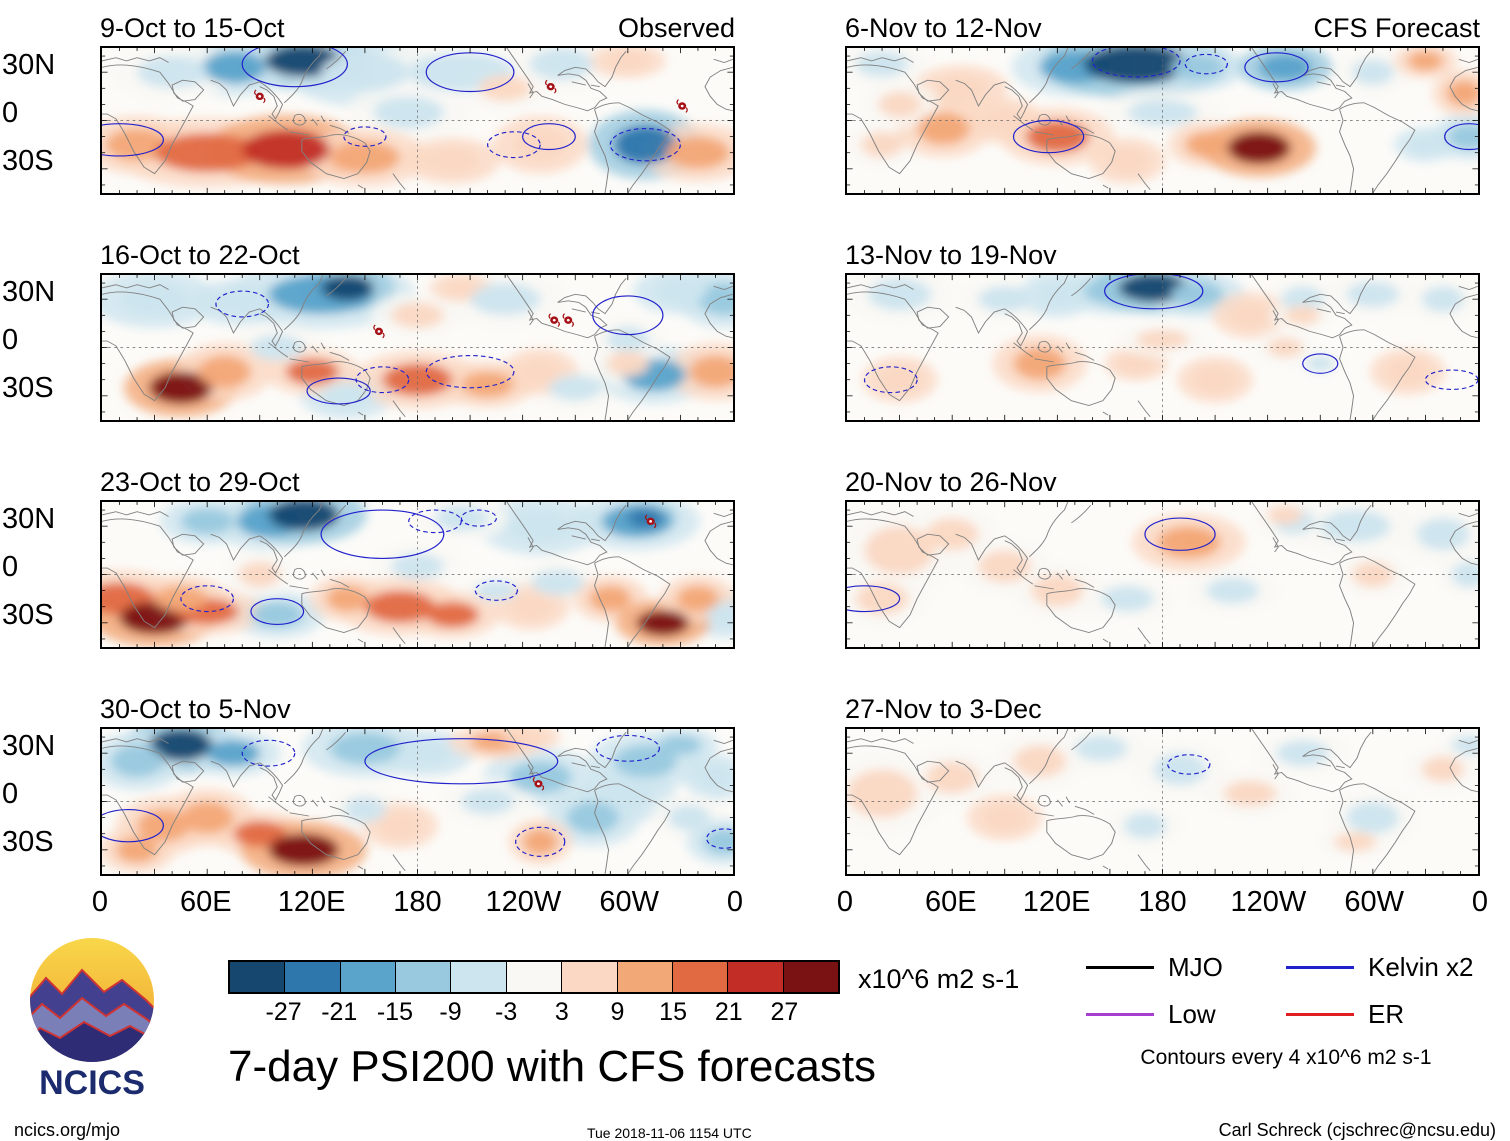 The width and height of the screenshot is (1510, 1141). I want to click on colorbar-strip, so click(534, 977).